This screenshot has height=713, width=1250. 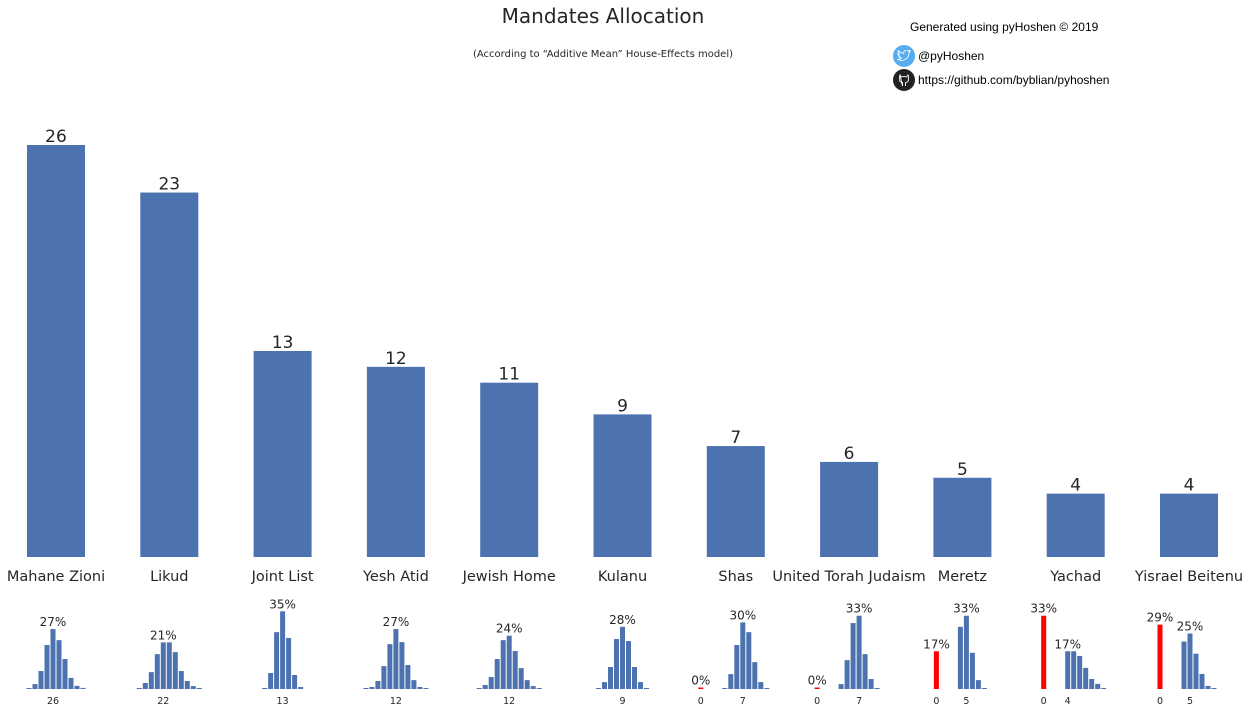 I want to click on hist-tick-label: 13, so click(x=283, y=701).